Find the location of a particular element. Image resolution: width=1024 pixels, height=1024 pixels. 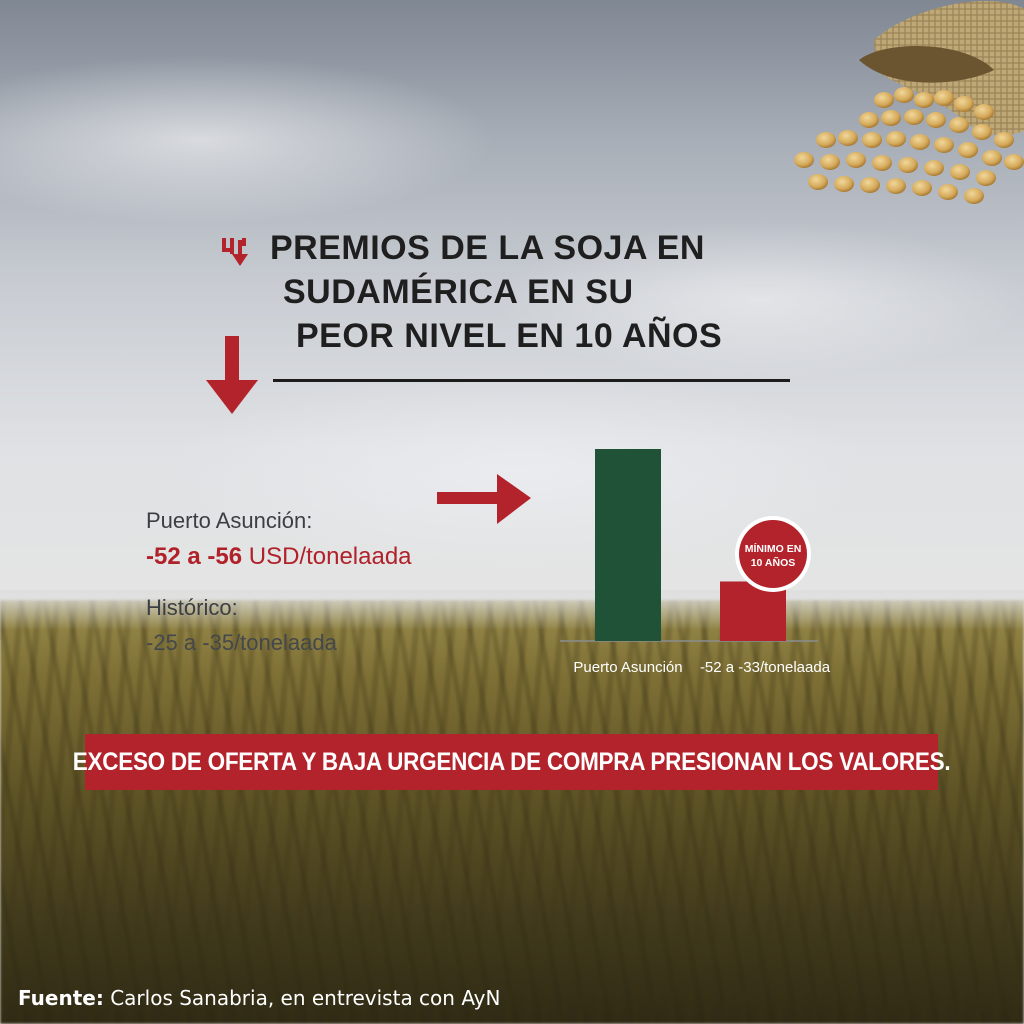

puerto-asuncion-numbers: -52 a -56 is located at coordinates (194, 556).